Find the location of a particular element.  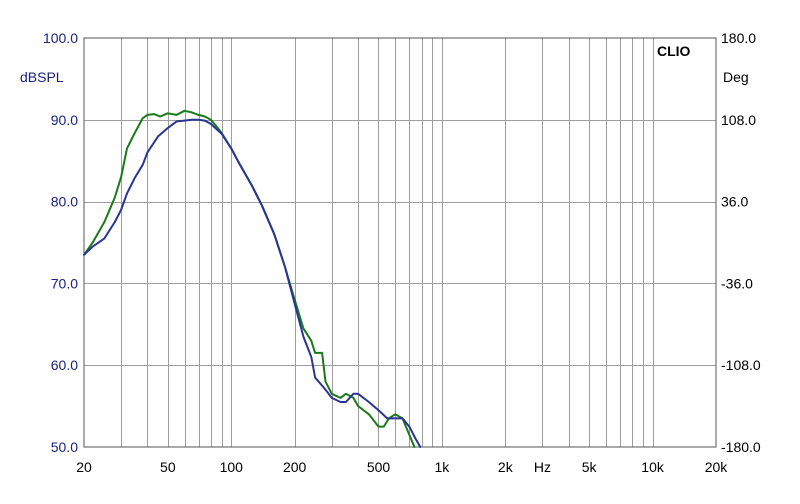

x-tick-label: 20 is located at coordinates (84, 467).